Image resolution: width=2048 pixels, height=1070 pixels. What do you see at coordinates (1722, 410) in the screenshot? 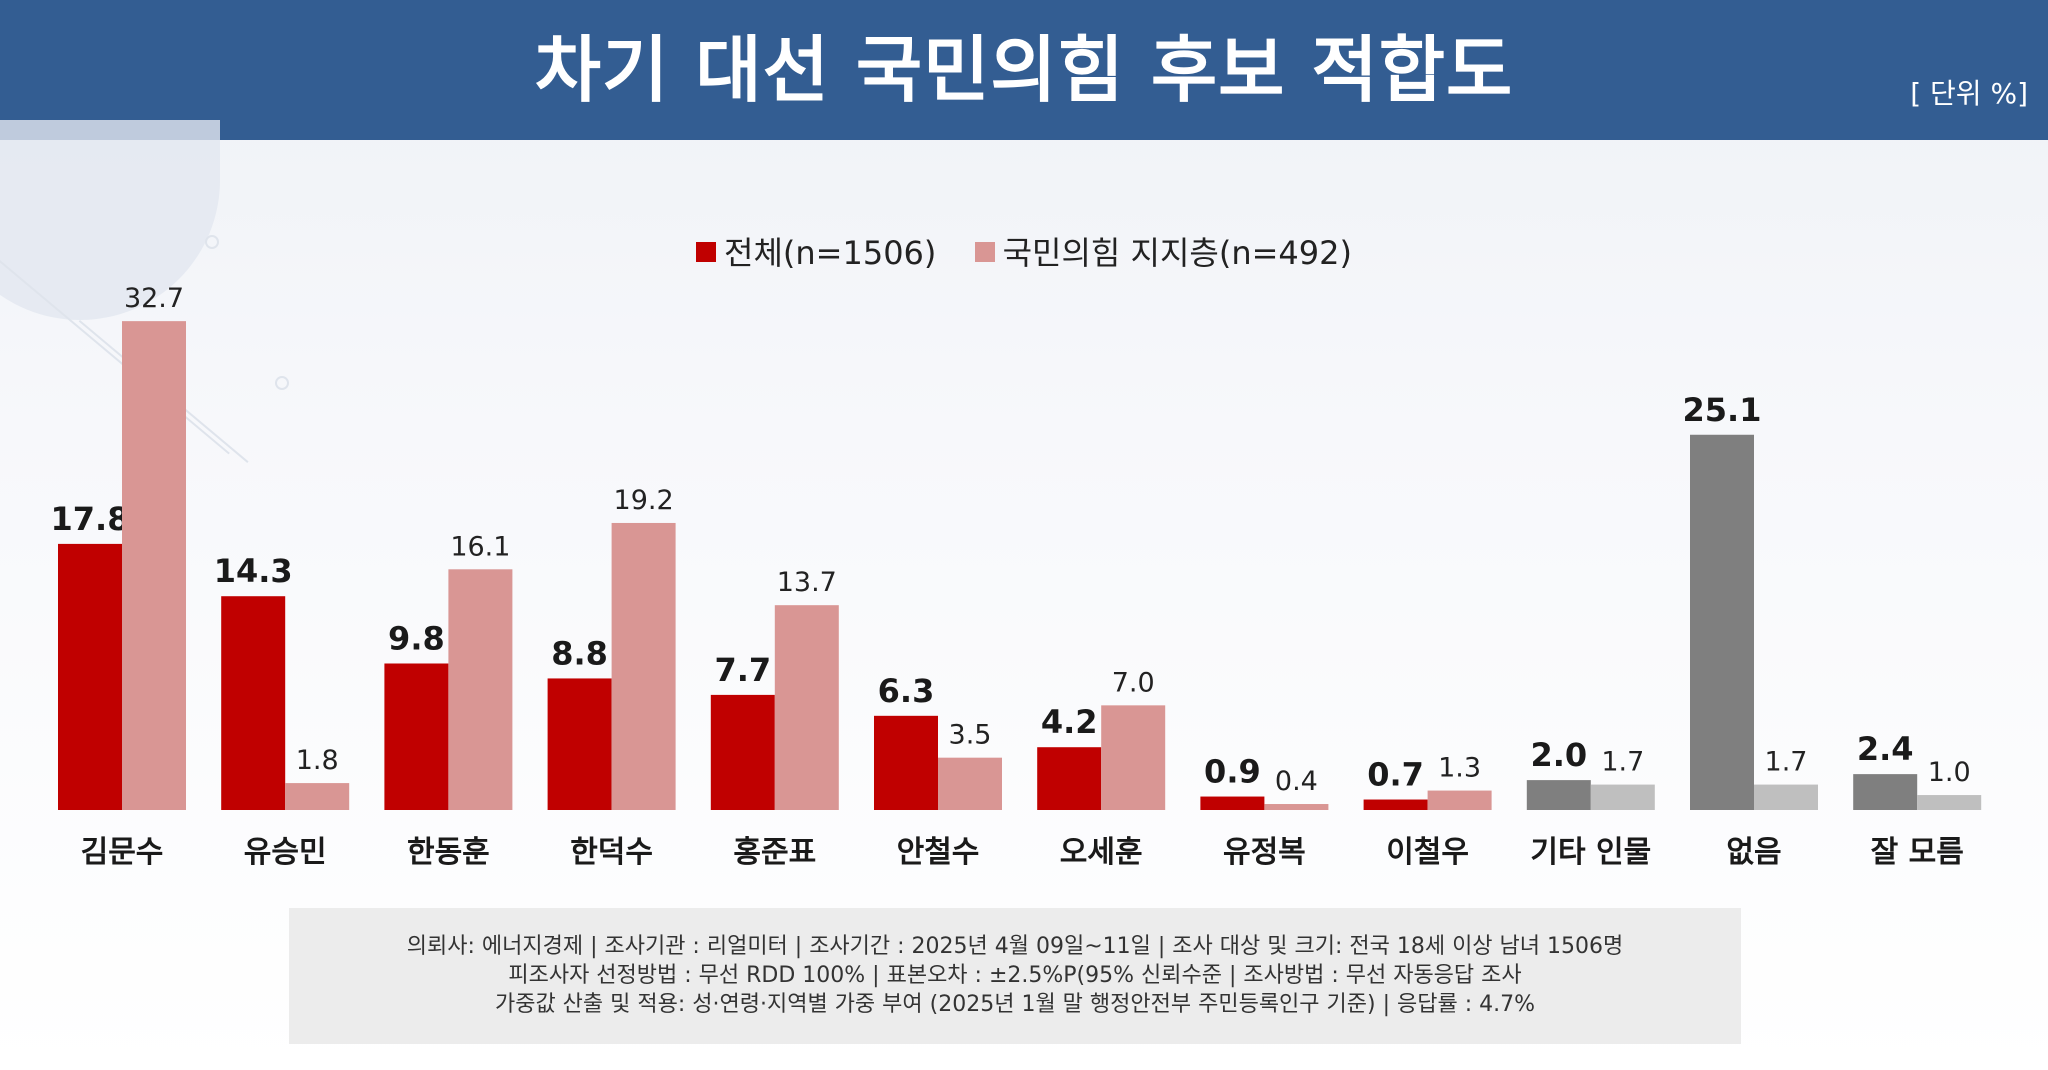
I see `data-label-total: 25.1` at bounding box center [1722, 410].